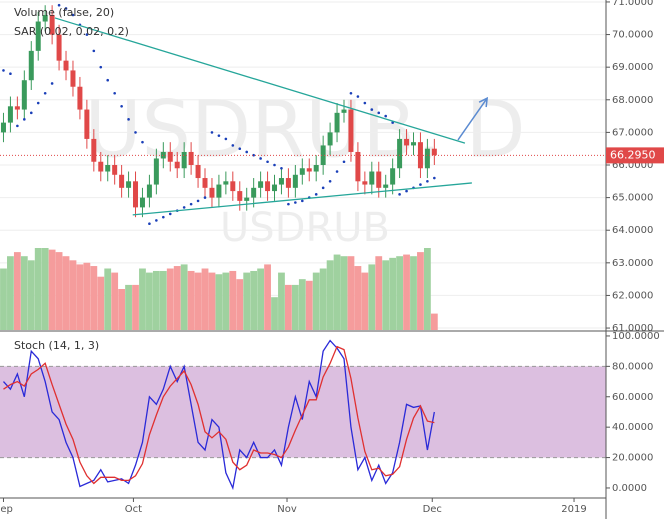 The width and height of the screenshot is (664, 519). What do you see at coordinates (432, 509) in the screenshot?
I see `x-tick-label: Dec` at bounding box center [432, 509].